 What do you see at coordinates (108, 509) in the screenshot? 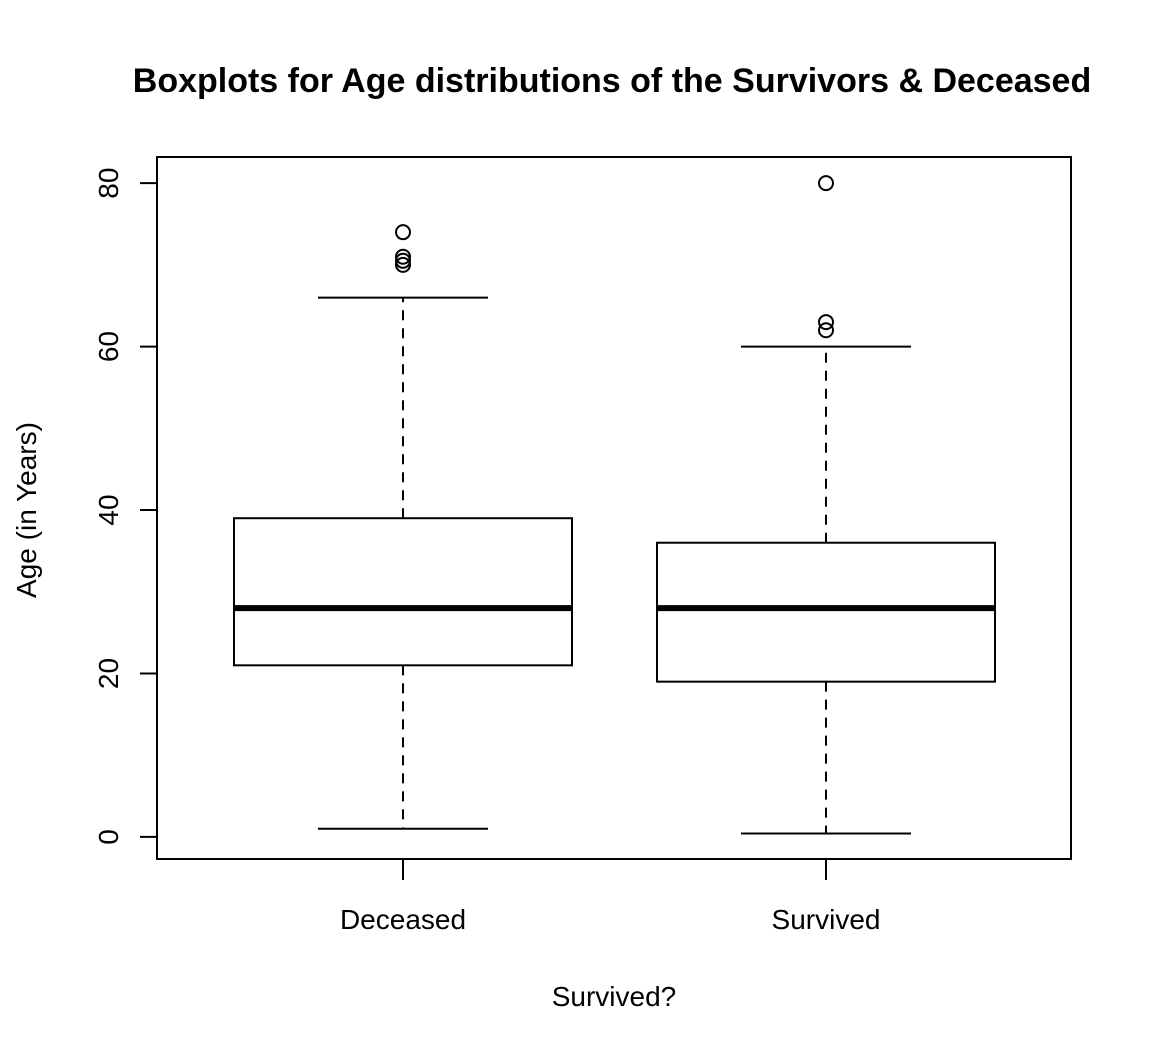
I see `y-tick-label-40: 40` at bounding box center [108, 509].